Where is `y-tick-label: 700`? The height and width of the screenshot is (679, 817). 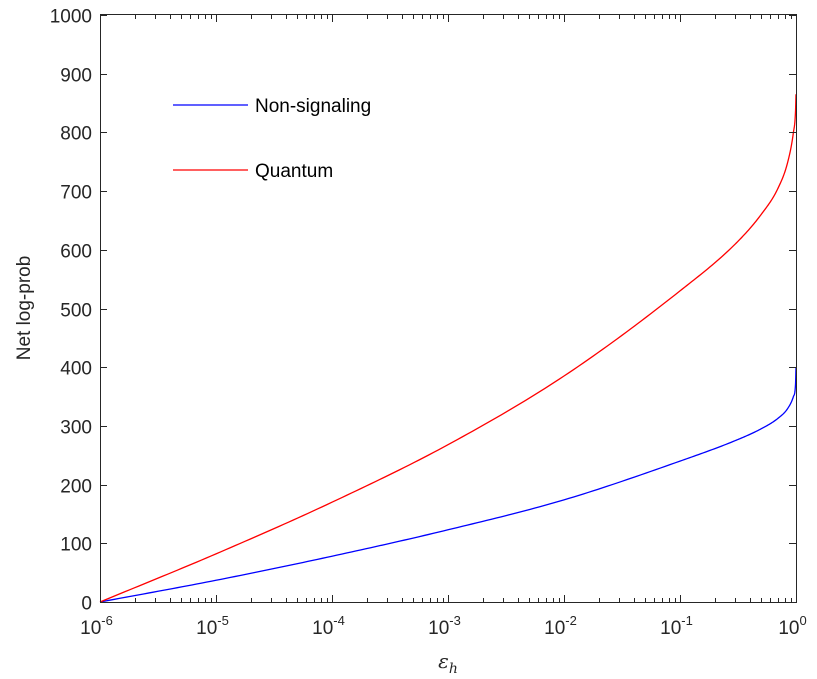 y-tick-label: 700 is located at coordinates (76, 193).